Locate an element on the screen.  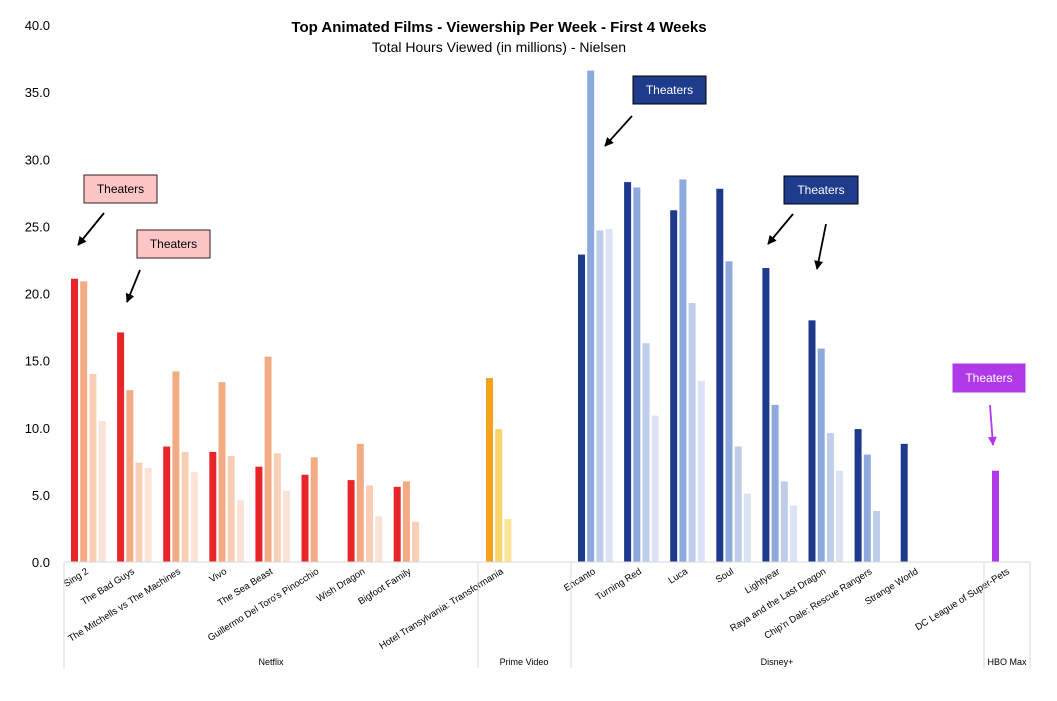
x-tick-label: Luca is located at coordinates (678, 576).